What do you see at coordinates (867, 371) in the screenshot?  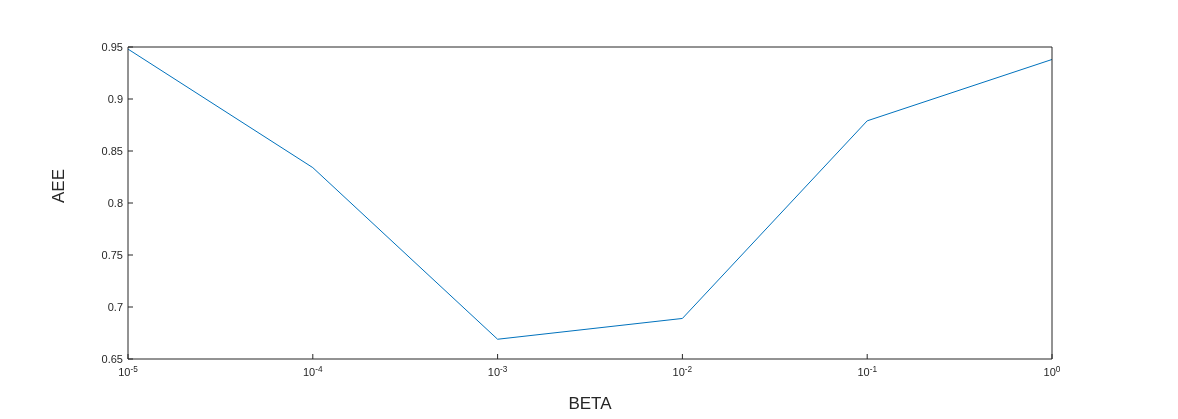 I see `x-tick-label: 10$^{-1}$` at bounding box center [867, 371].